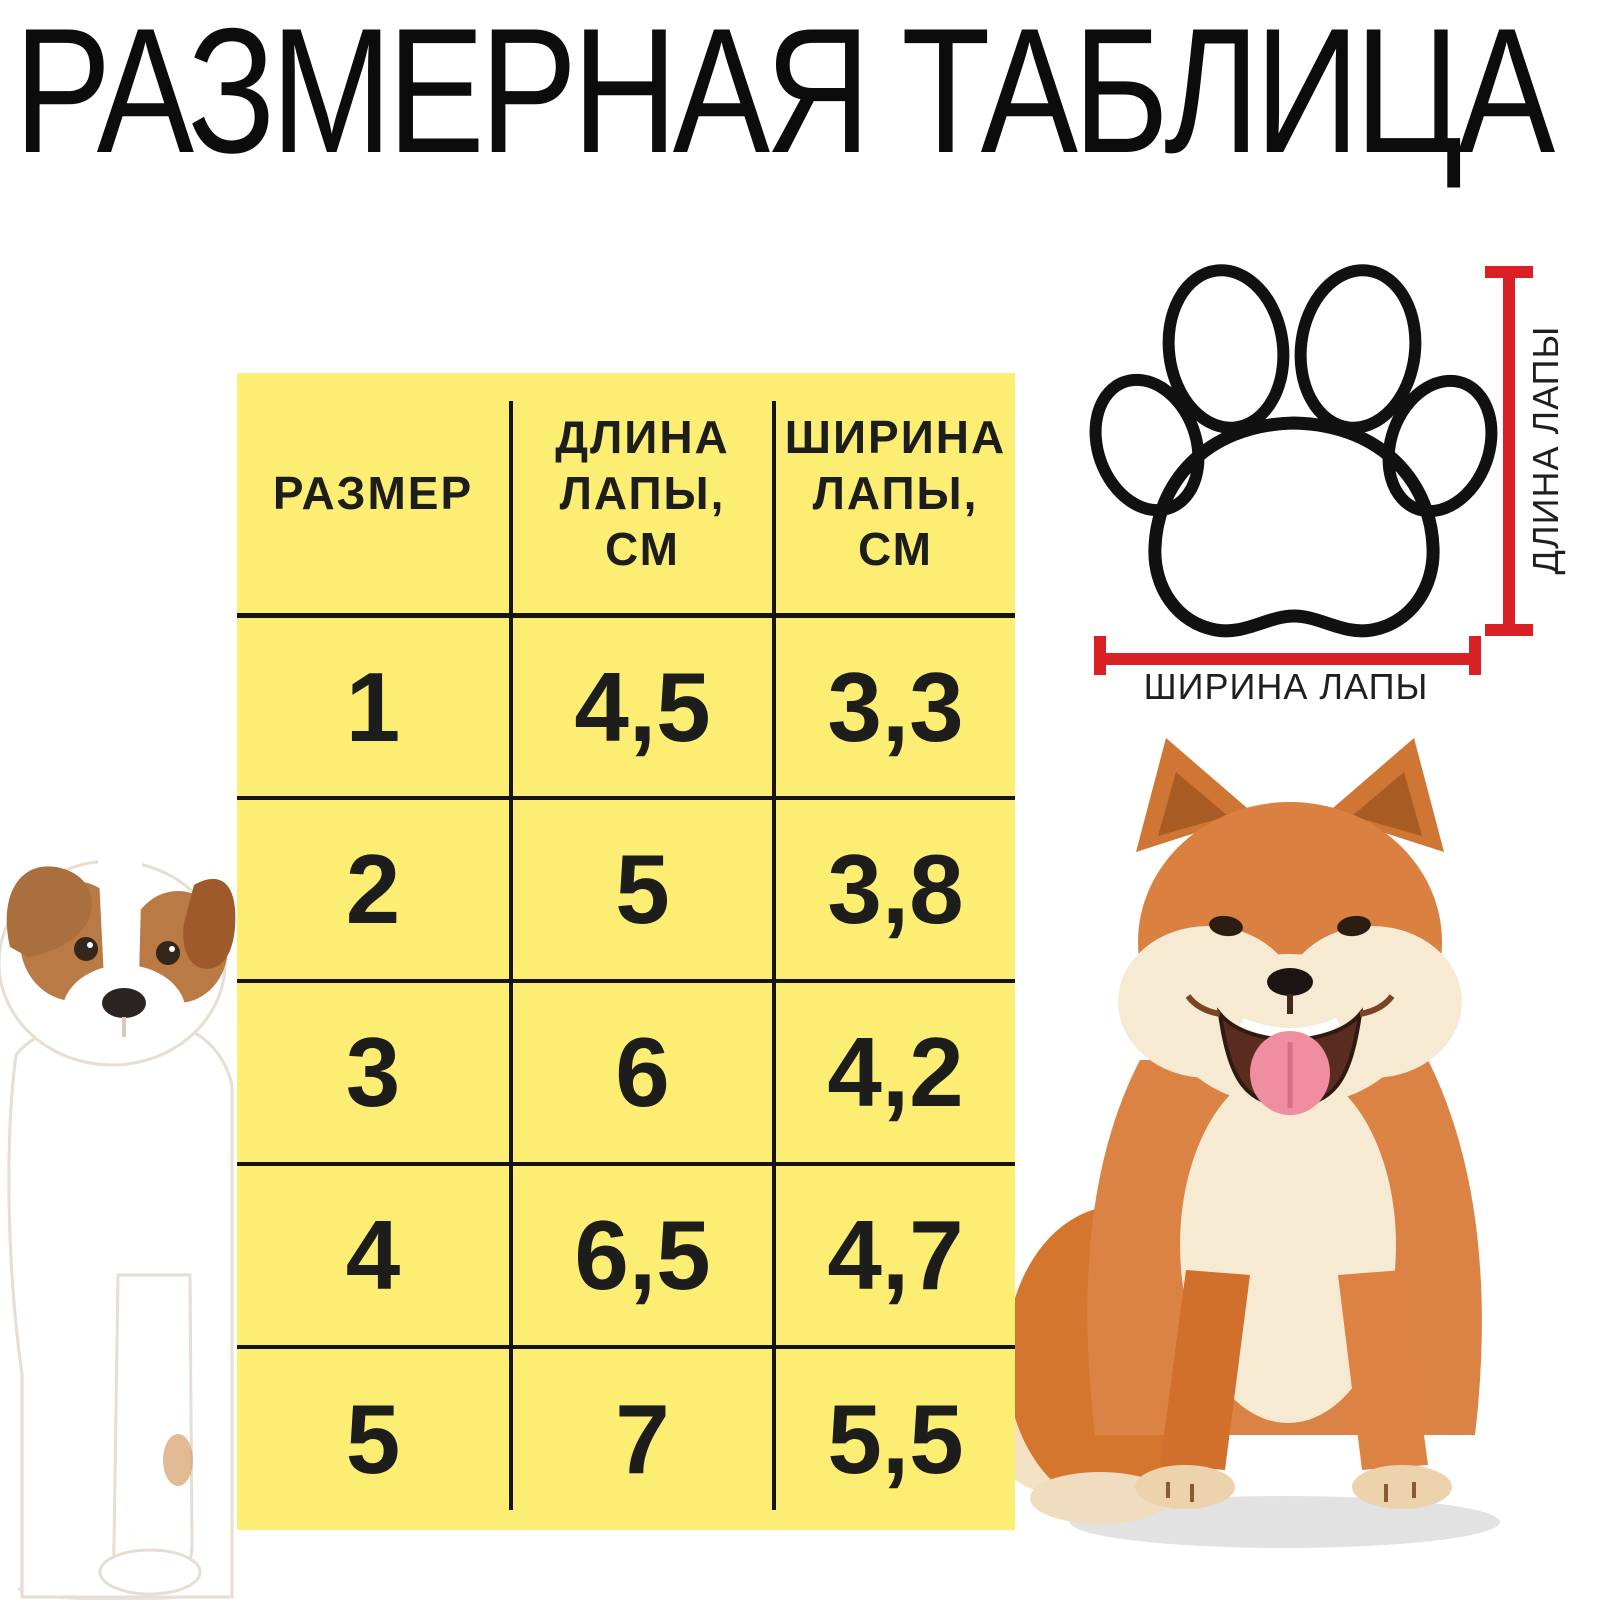  Describe the element at coordinates (642, 706) in the screenshot. I see `table-cell-length: 4,5` at that location.